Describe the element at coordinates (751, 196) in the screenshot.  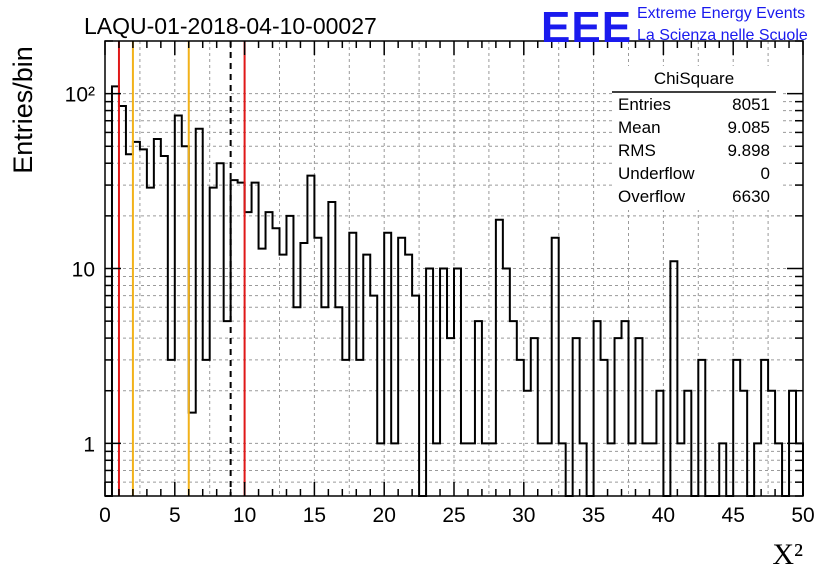
I see `stats-value-overflow: 6630` at that location.